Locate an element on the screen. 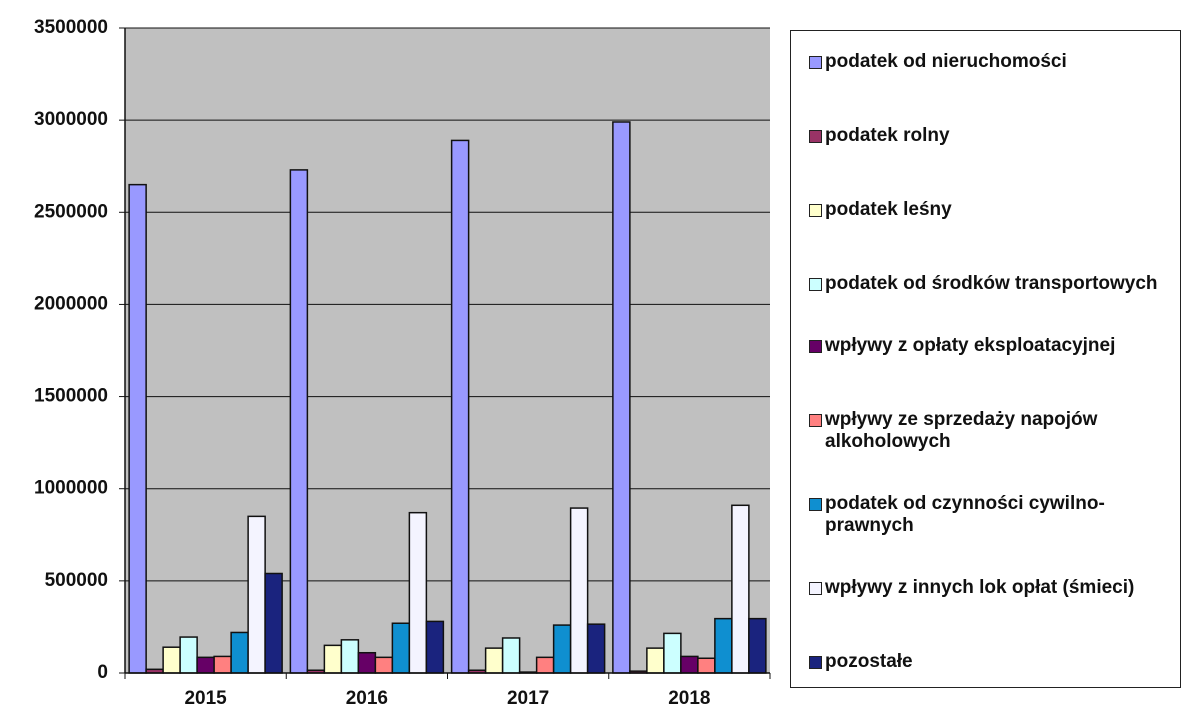 This screenshot has height=711, width=1183. legend-entry: wpływy z innych lok opłat (śmieci) is located at coordinates (989, 588).